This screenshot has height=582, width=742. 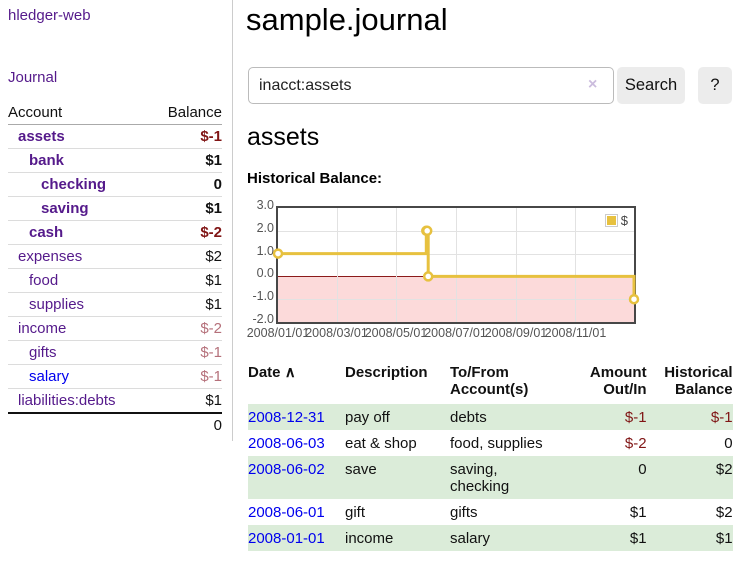 What do you see at coordinates (496, 443) in the screenshot?
I see `transaction-accounts: food, supplies` at bounding box center [496, 443].